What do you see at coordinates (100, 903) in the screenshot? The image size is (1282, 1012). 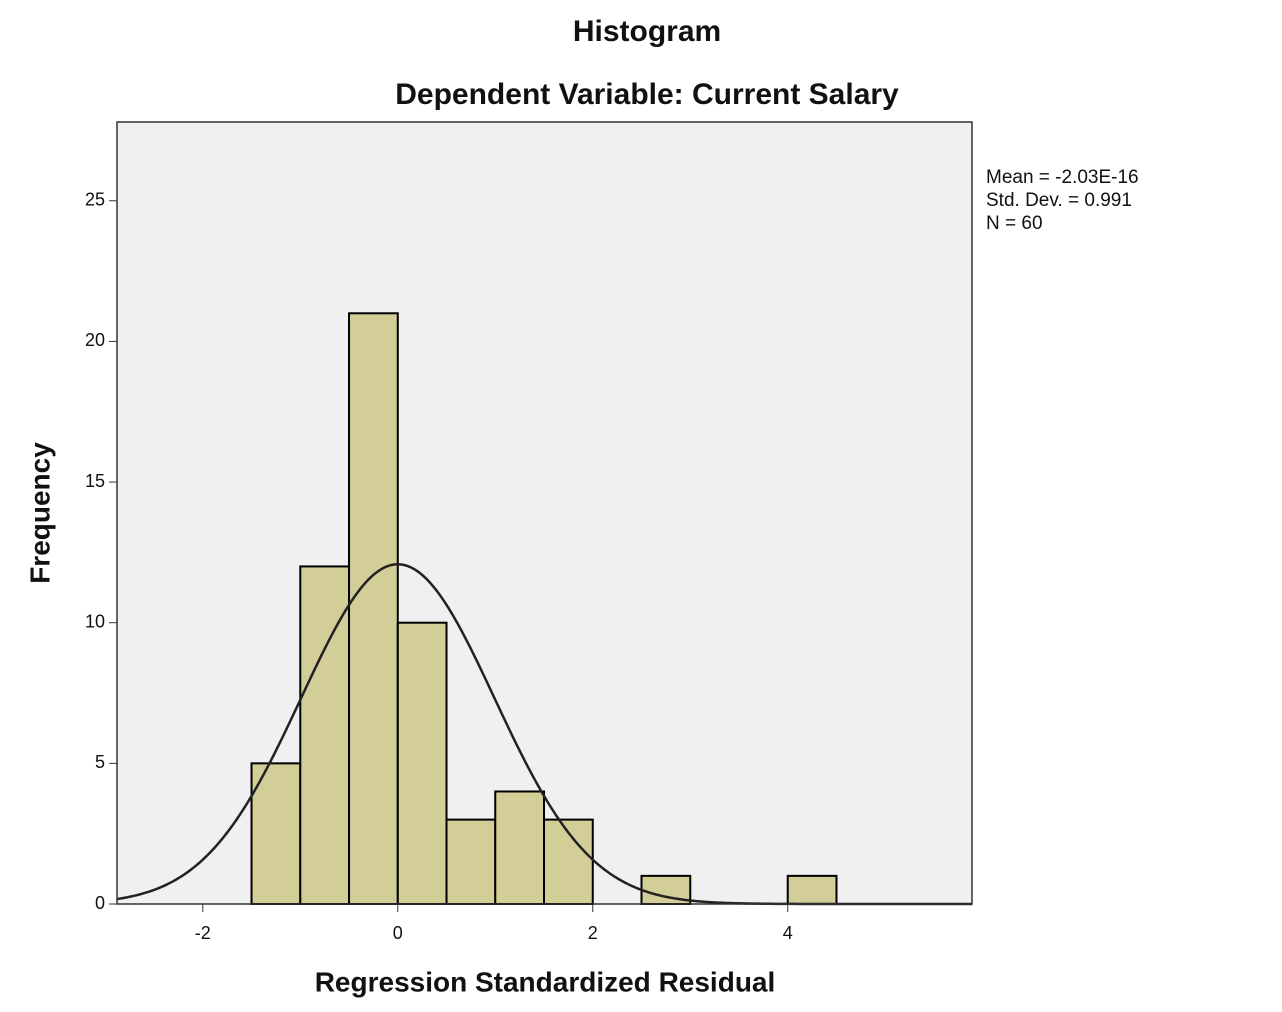 I see `y-tick-label: 0` at bounding box center [100, 903].